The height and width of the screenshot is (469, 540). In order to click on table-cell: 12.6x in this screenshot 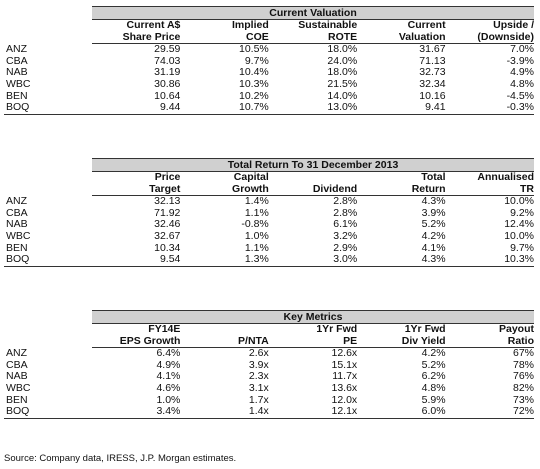, I will do `click(344, 353)`.